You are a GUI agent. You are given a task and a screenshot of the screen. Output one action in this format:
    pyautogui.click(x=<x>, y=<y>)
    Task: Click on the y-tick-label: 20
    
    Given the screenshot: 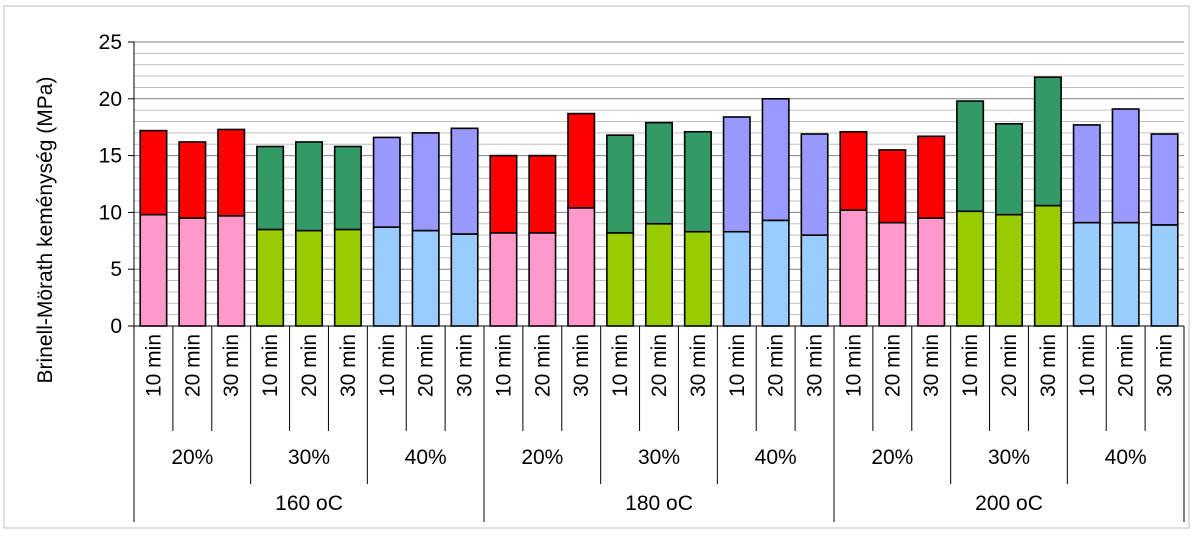 What is the action you would take?
    pyautogui.click(x=110, y=99)
    